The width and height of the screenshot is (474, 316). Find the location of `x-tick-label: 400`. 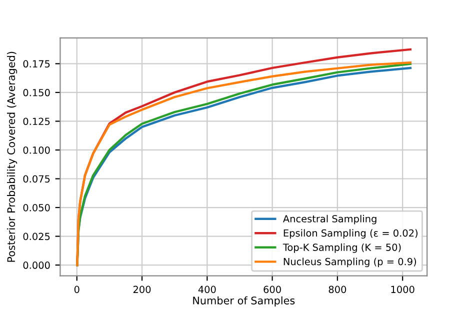

x-tick-label: 400 is located at coordinates (207, 290).